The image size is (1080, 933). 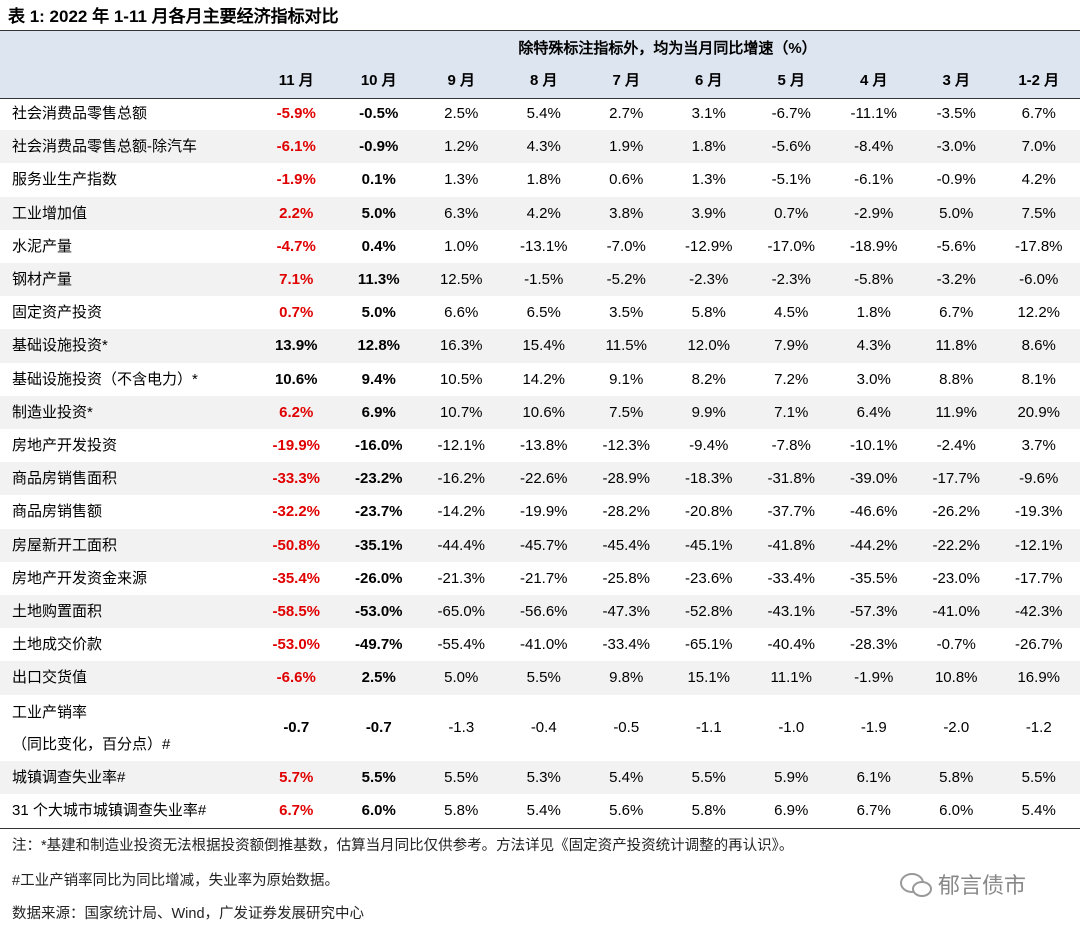 I want to click on cell: -44.2%, so click(x=873, y=545).